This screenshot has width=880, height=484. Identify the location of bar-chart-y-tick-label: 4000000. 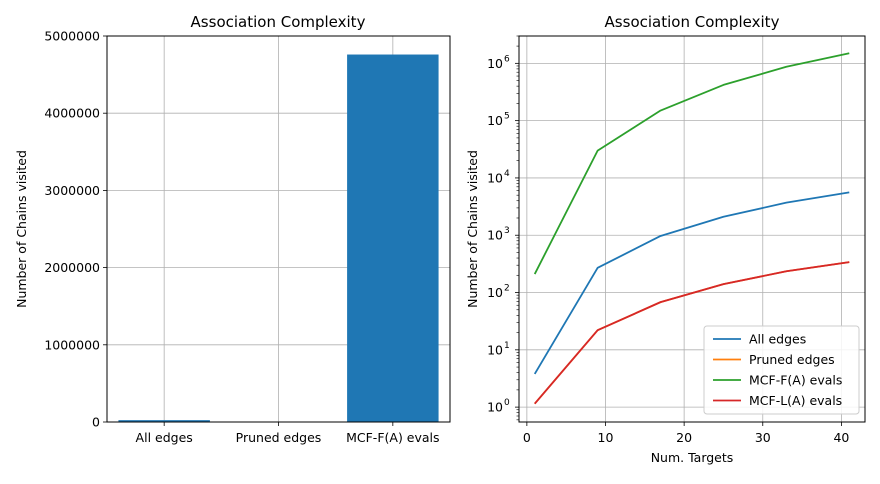
(72, 113).